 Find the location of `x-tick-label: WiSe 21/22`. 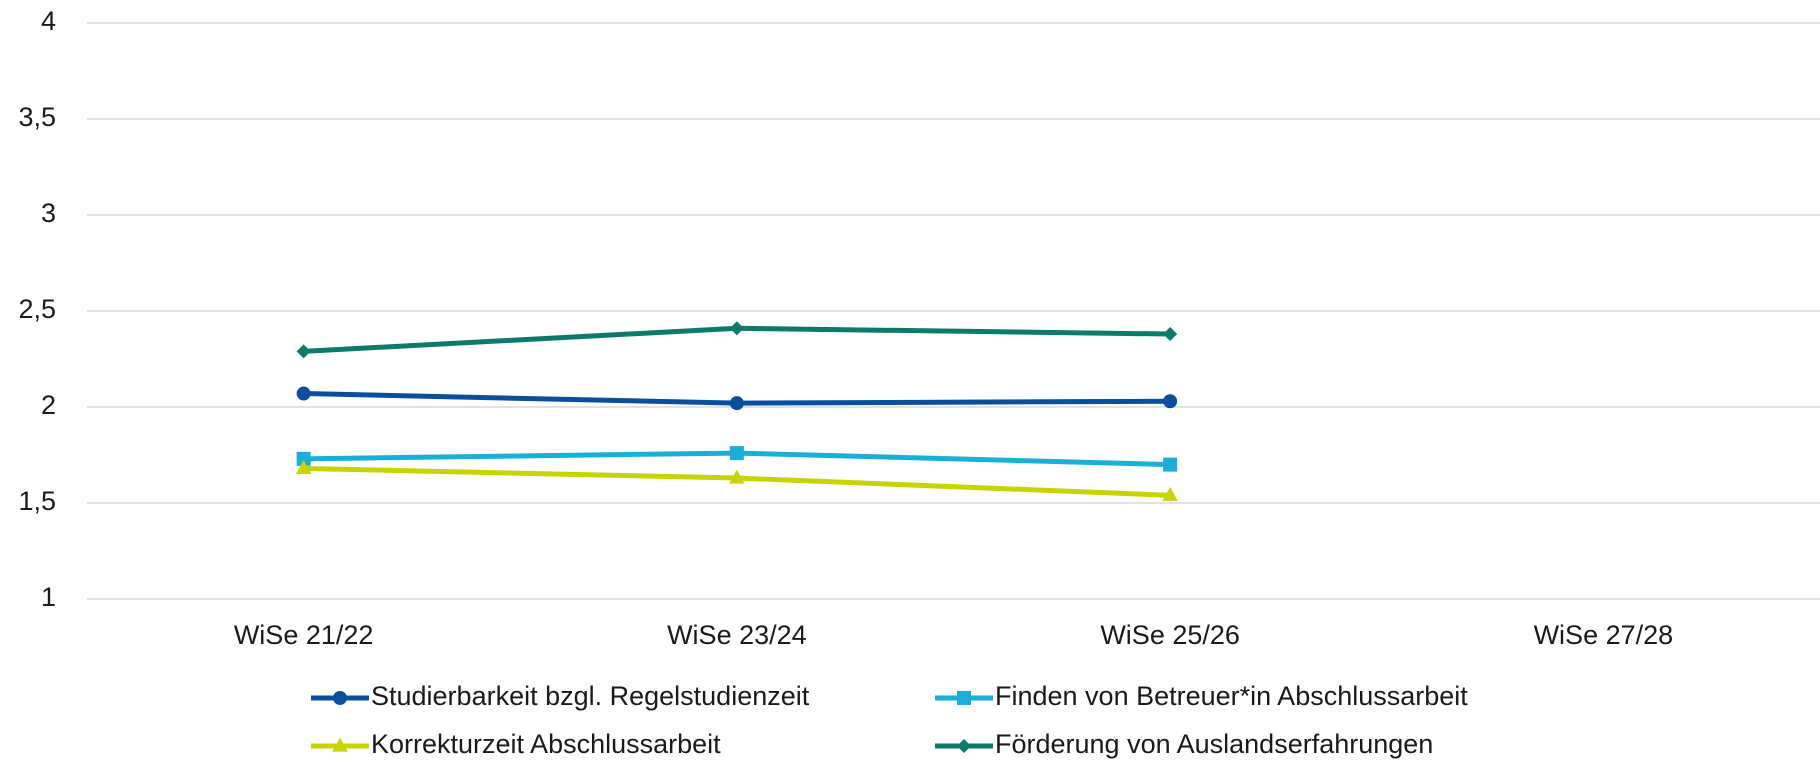

x-tick-label: WiSe 21/22 is located at coordinates (304, 635).